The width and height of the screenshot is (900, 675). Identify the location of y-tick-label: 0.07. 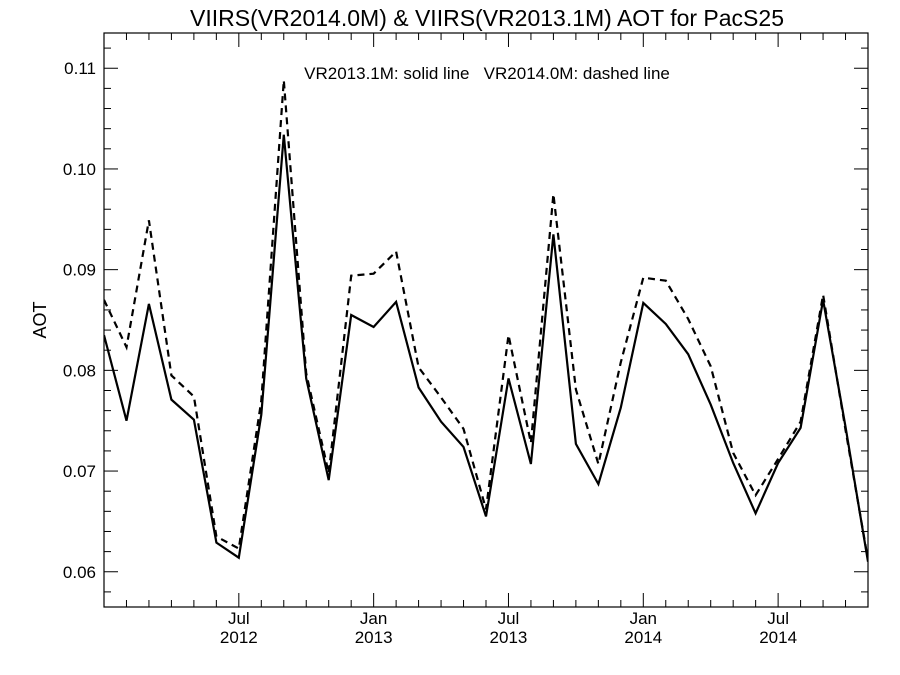
(79, 471).